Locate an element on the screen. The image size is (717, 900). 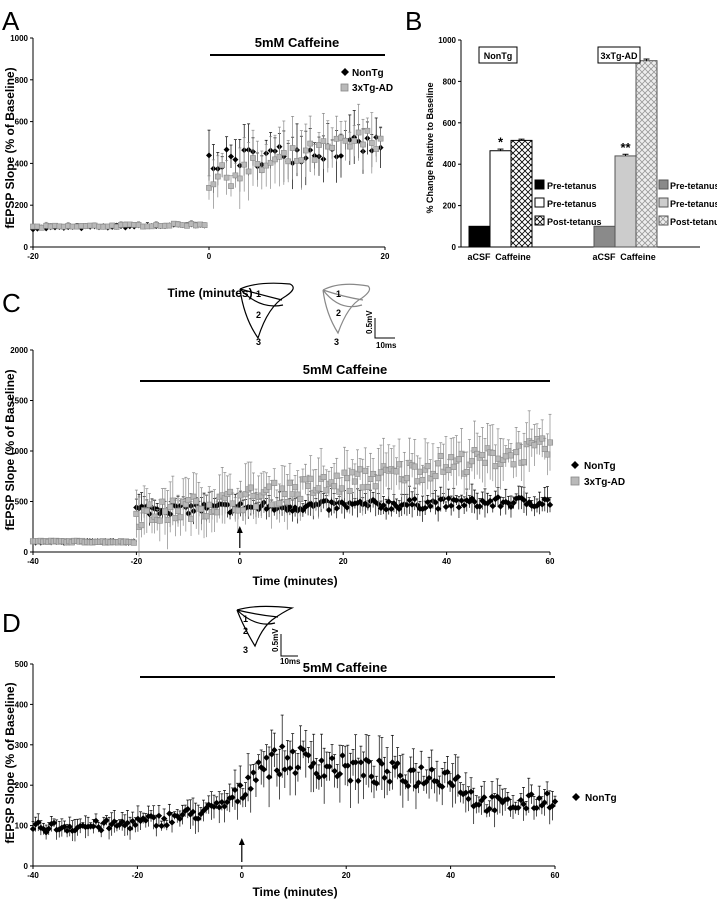
y-tick-label: 0 is located at coordinates (26, 552).